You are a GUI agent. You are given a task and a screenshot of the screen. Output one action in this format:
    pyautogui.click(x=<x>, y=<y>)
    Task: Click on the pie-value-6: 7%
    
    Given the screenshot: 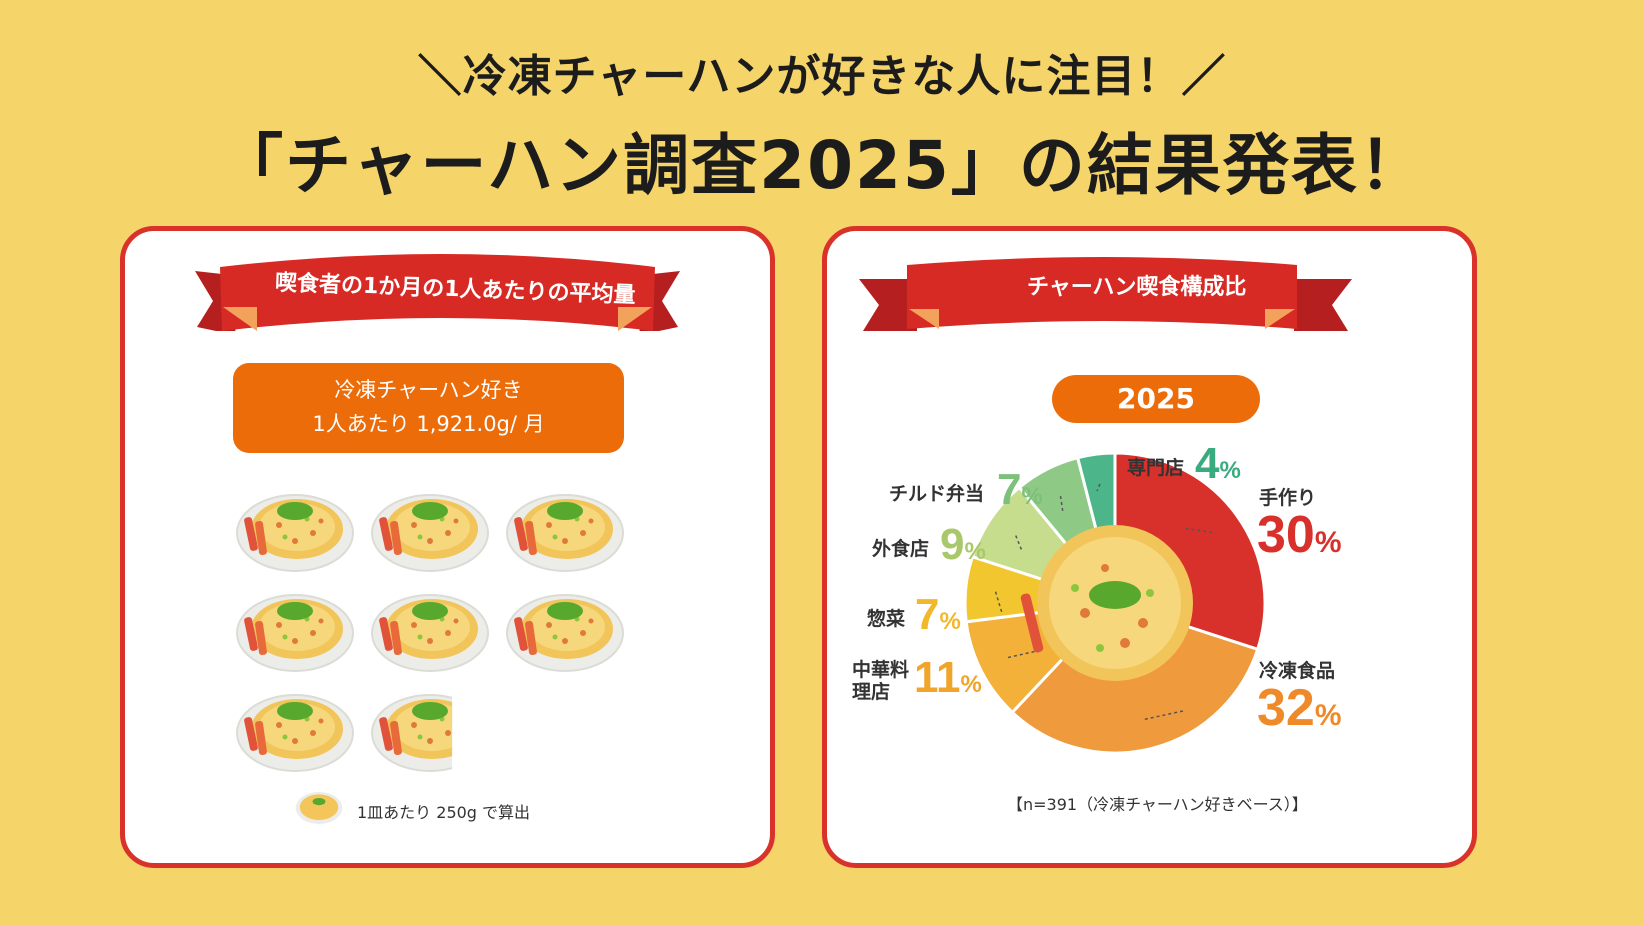 What is the action you would take?
    pyautogui.click(x=1020, y=489)
    